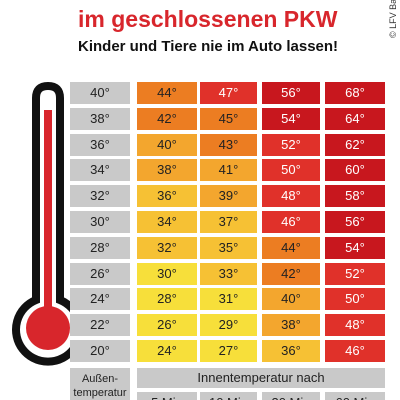  What do you see at coordinates (167, 351) in the screenshot?
I see `inside-temp: 24°` at bounding box center [167, 351].